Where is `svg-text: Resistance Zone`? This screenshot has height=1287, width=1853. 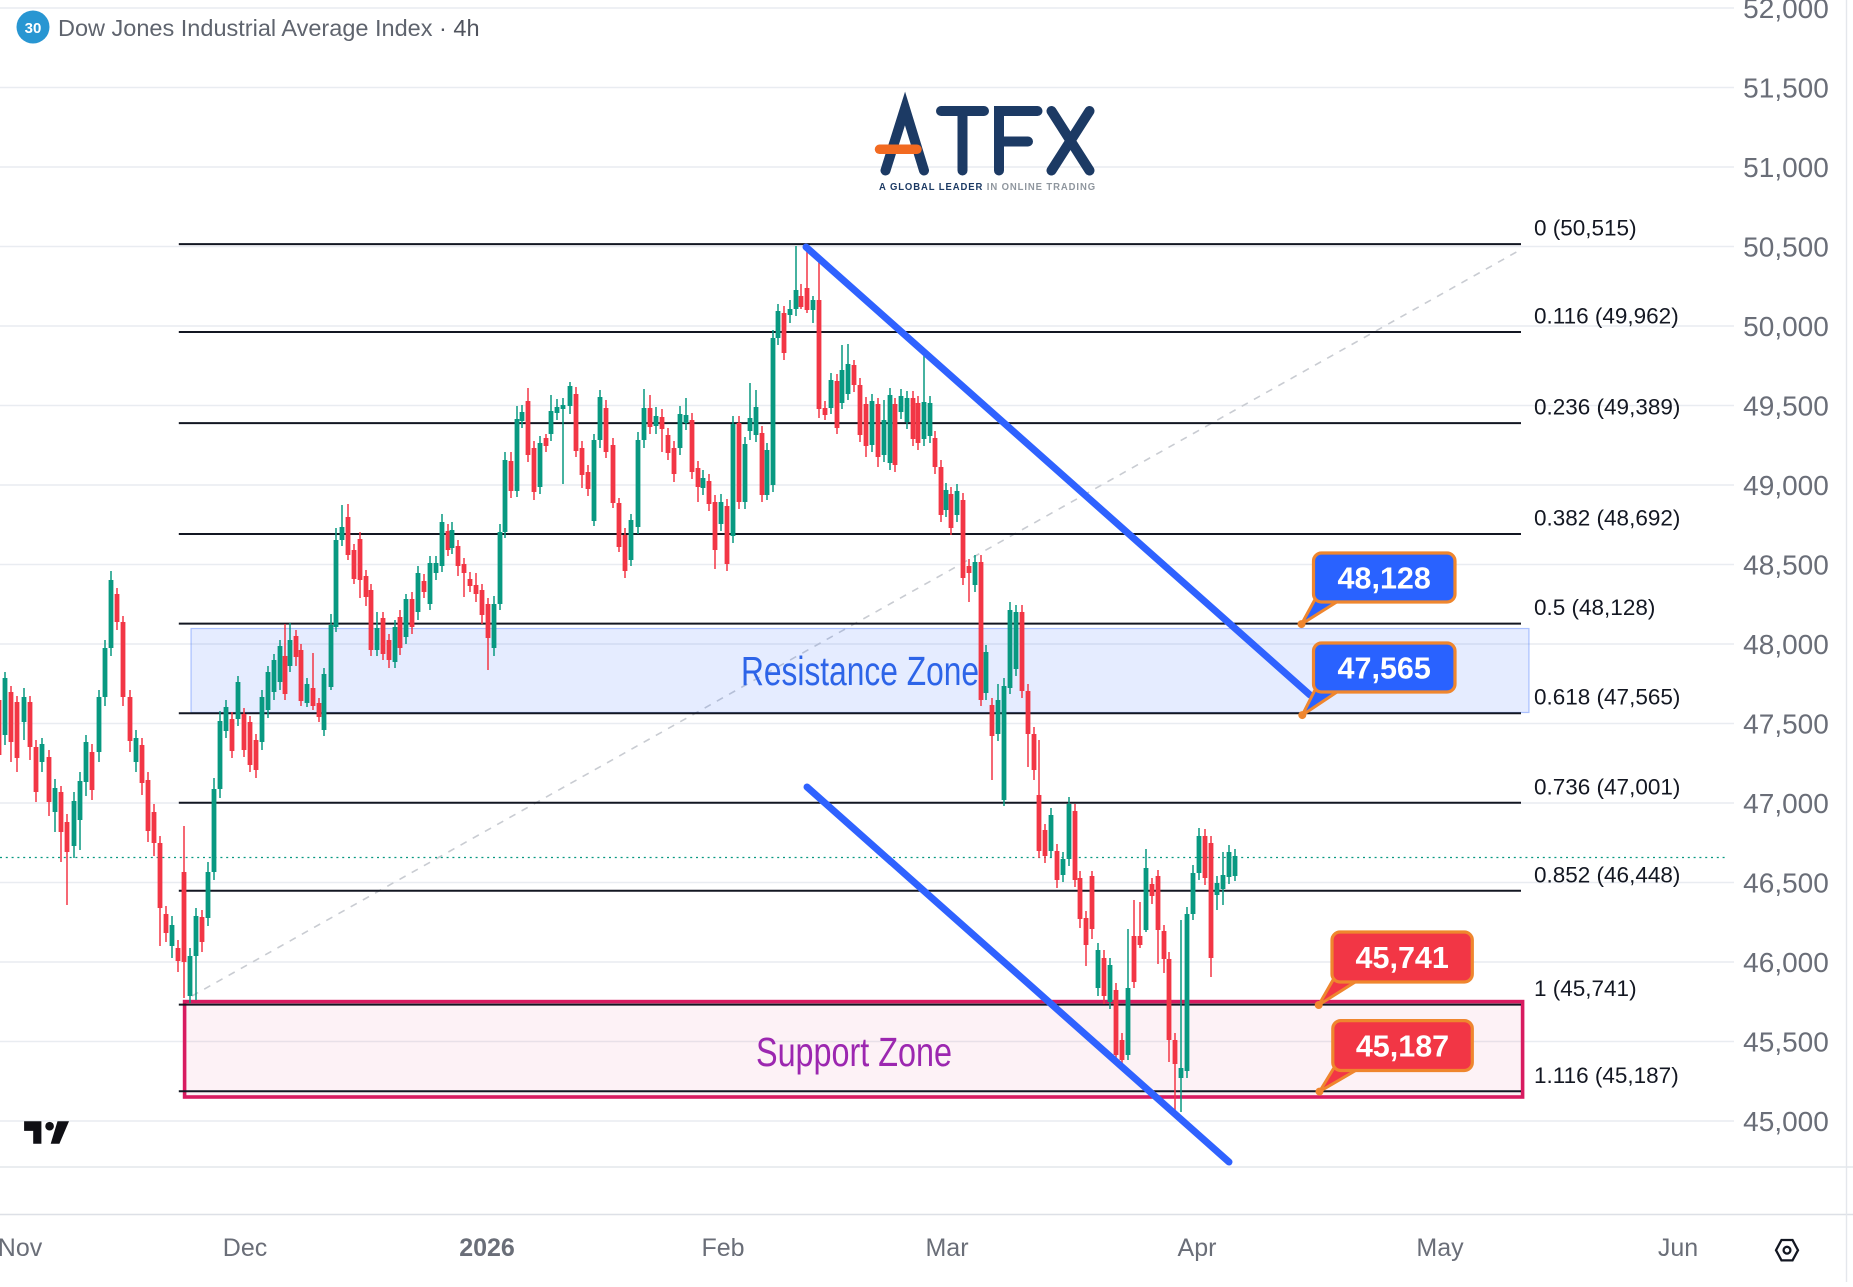
svg-text: Resistance Zone is located at coordinates (860, 671).